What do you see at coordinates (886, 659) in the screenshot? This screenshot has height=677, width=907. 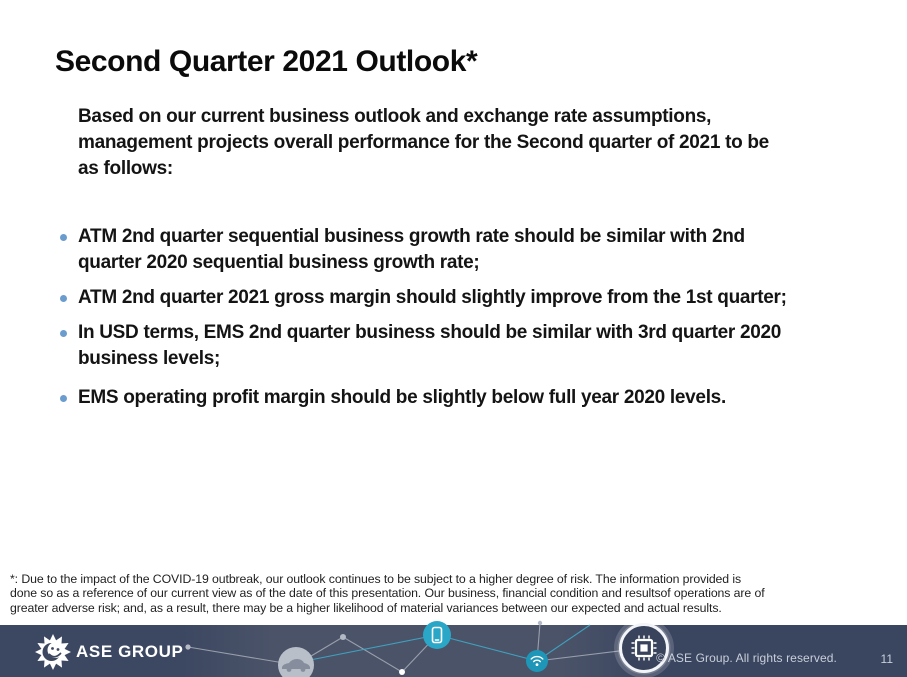 I see `page-number: 11` at bounding box center [886, 659].